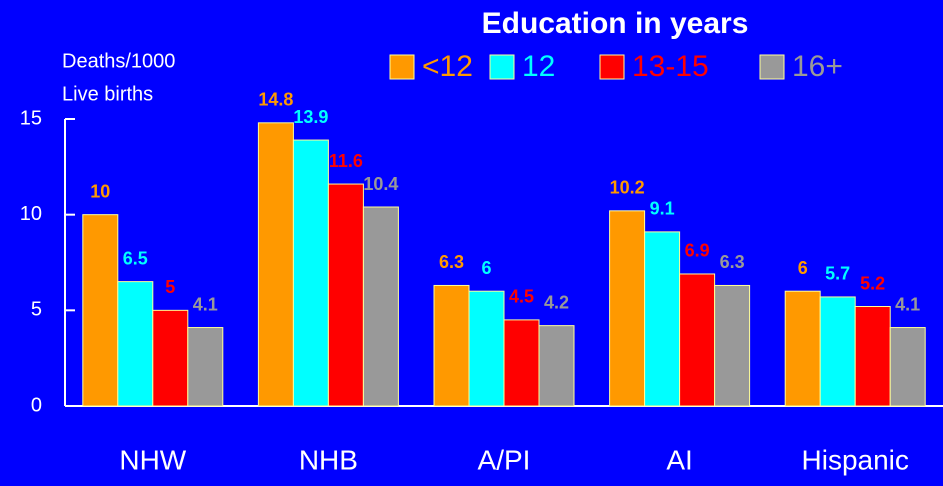 Image resolution: width=943 pixels, height=486 pixels. I want to click on y-tick-label: 0, so click(36, 405).